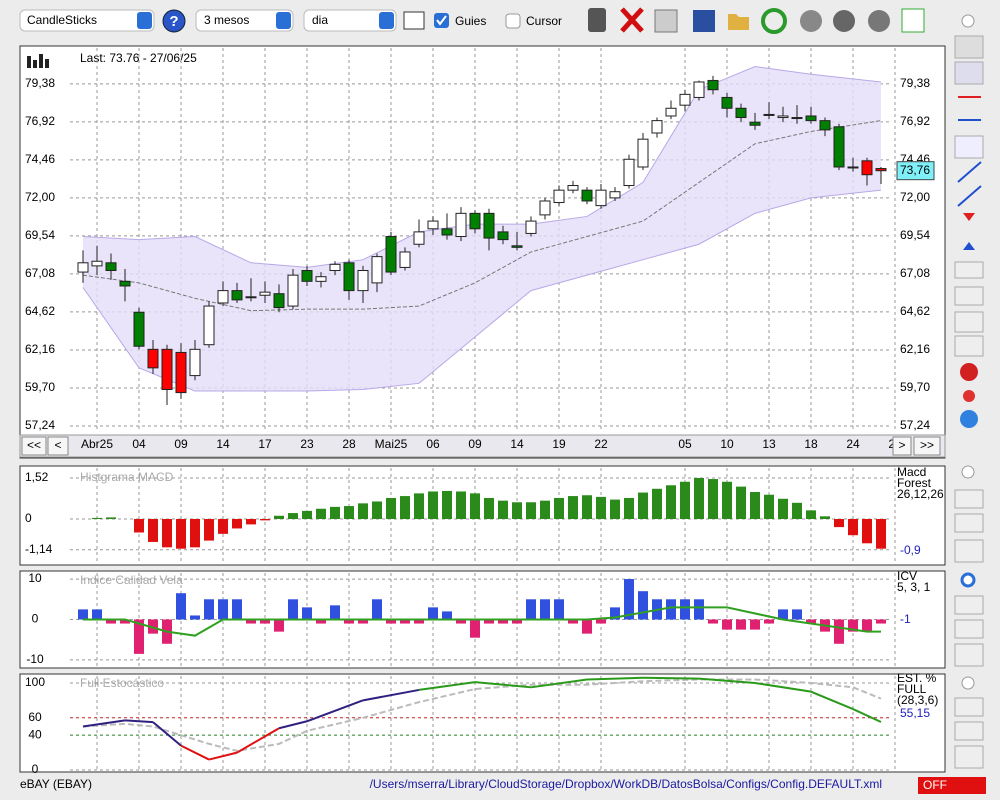 Image resolution: width=1000 pixels, height=800 pixels. What do you see at coordinates (632, 20) in the screenshot?
I see `delete-icon` at bounding box center [632, 20].